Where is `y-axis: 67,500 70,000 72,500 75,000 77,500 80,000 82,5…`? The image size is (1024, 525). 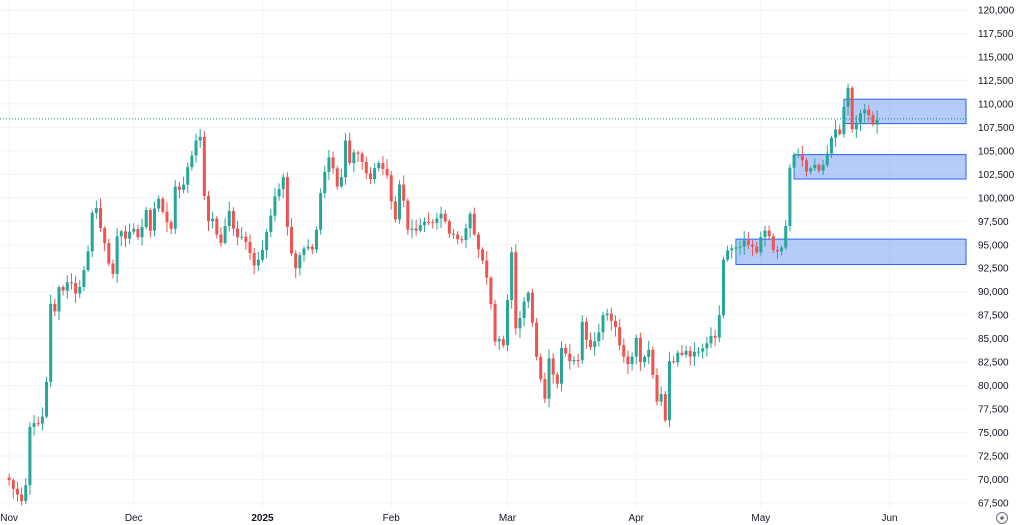 y-axis: 67,500 70,000 72,500 75,000 77,500 80,000 82,5… is located at coordinates (996, 258).